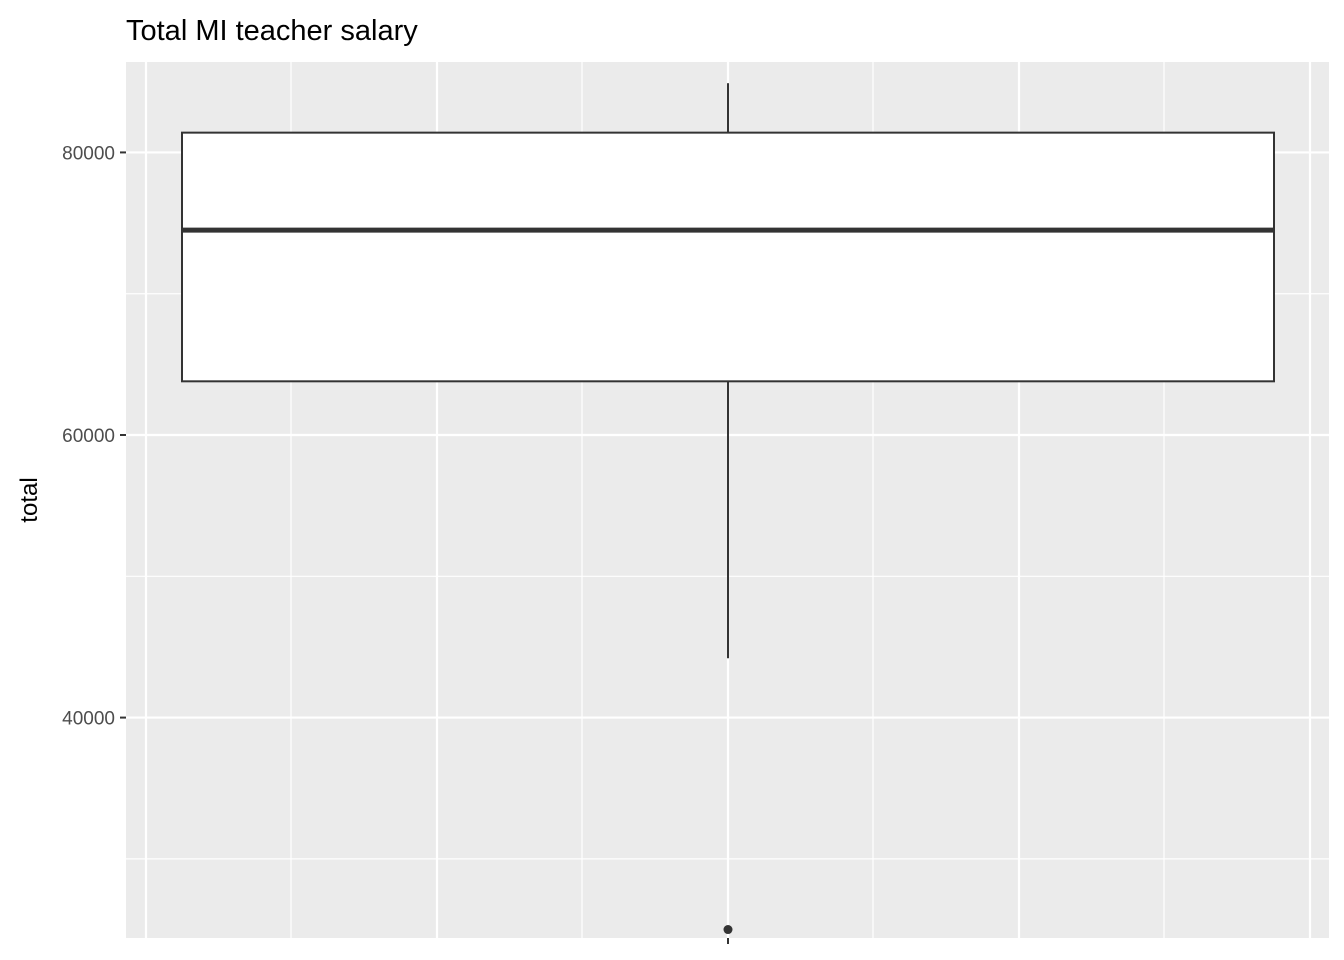  Describe the element at coordinates (29, 499) in the screenshot. I see `y-axis-title: total` at that location.